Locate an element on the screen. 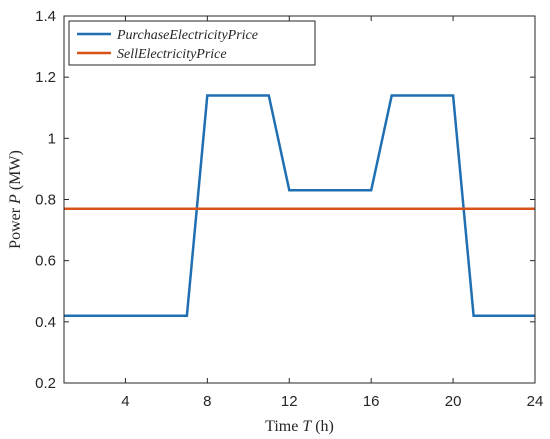  x-tick-label: 8 is located at coordinates (207, 401).